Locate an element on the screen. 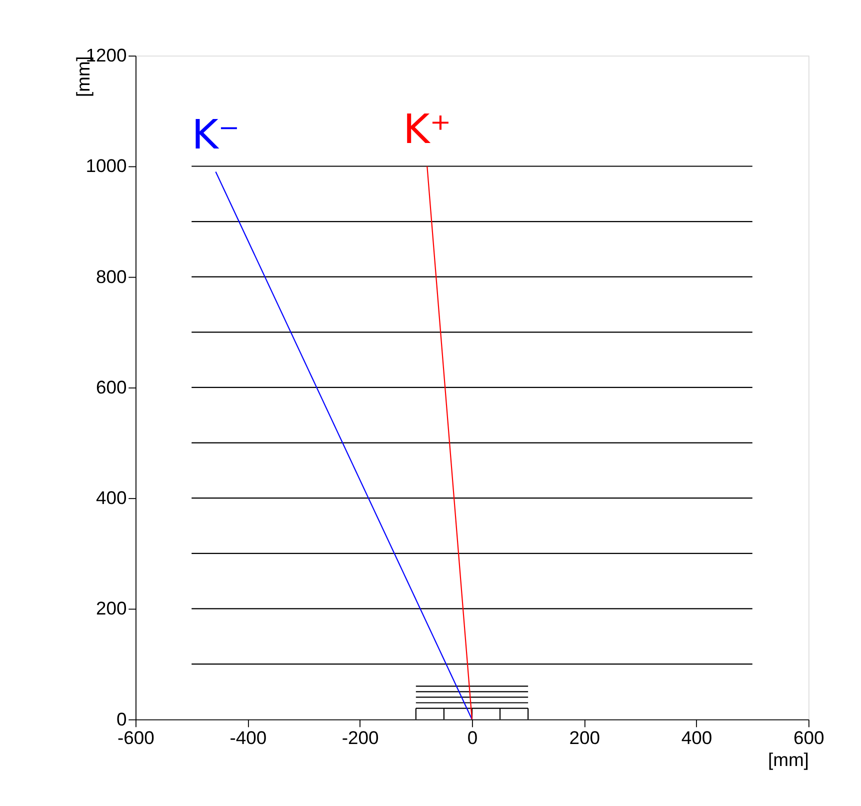 The image size is (861, 806). y-tick-label: 1000 is located at coordinates (106, 165).